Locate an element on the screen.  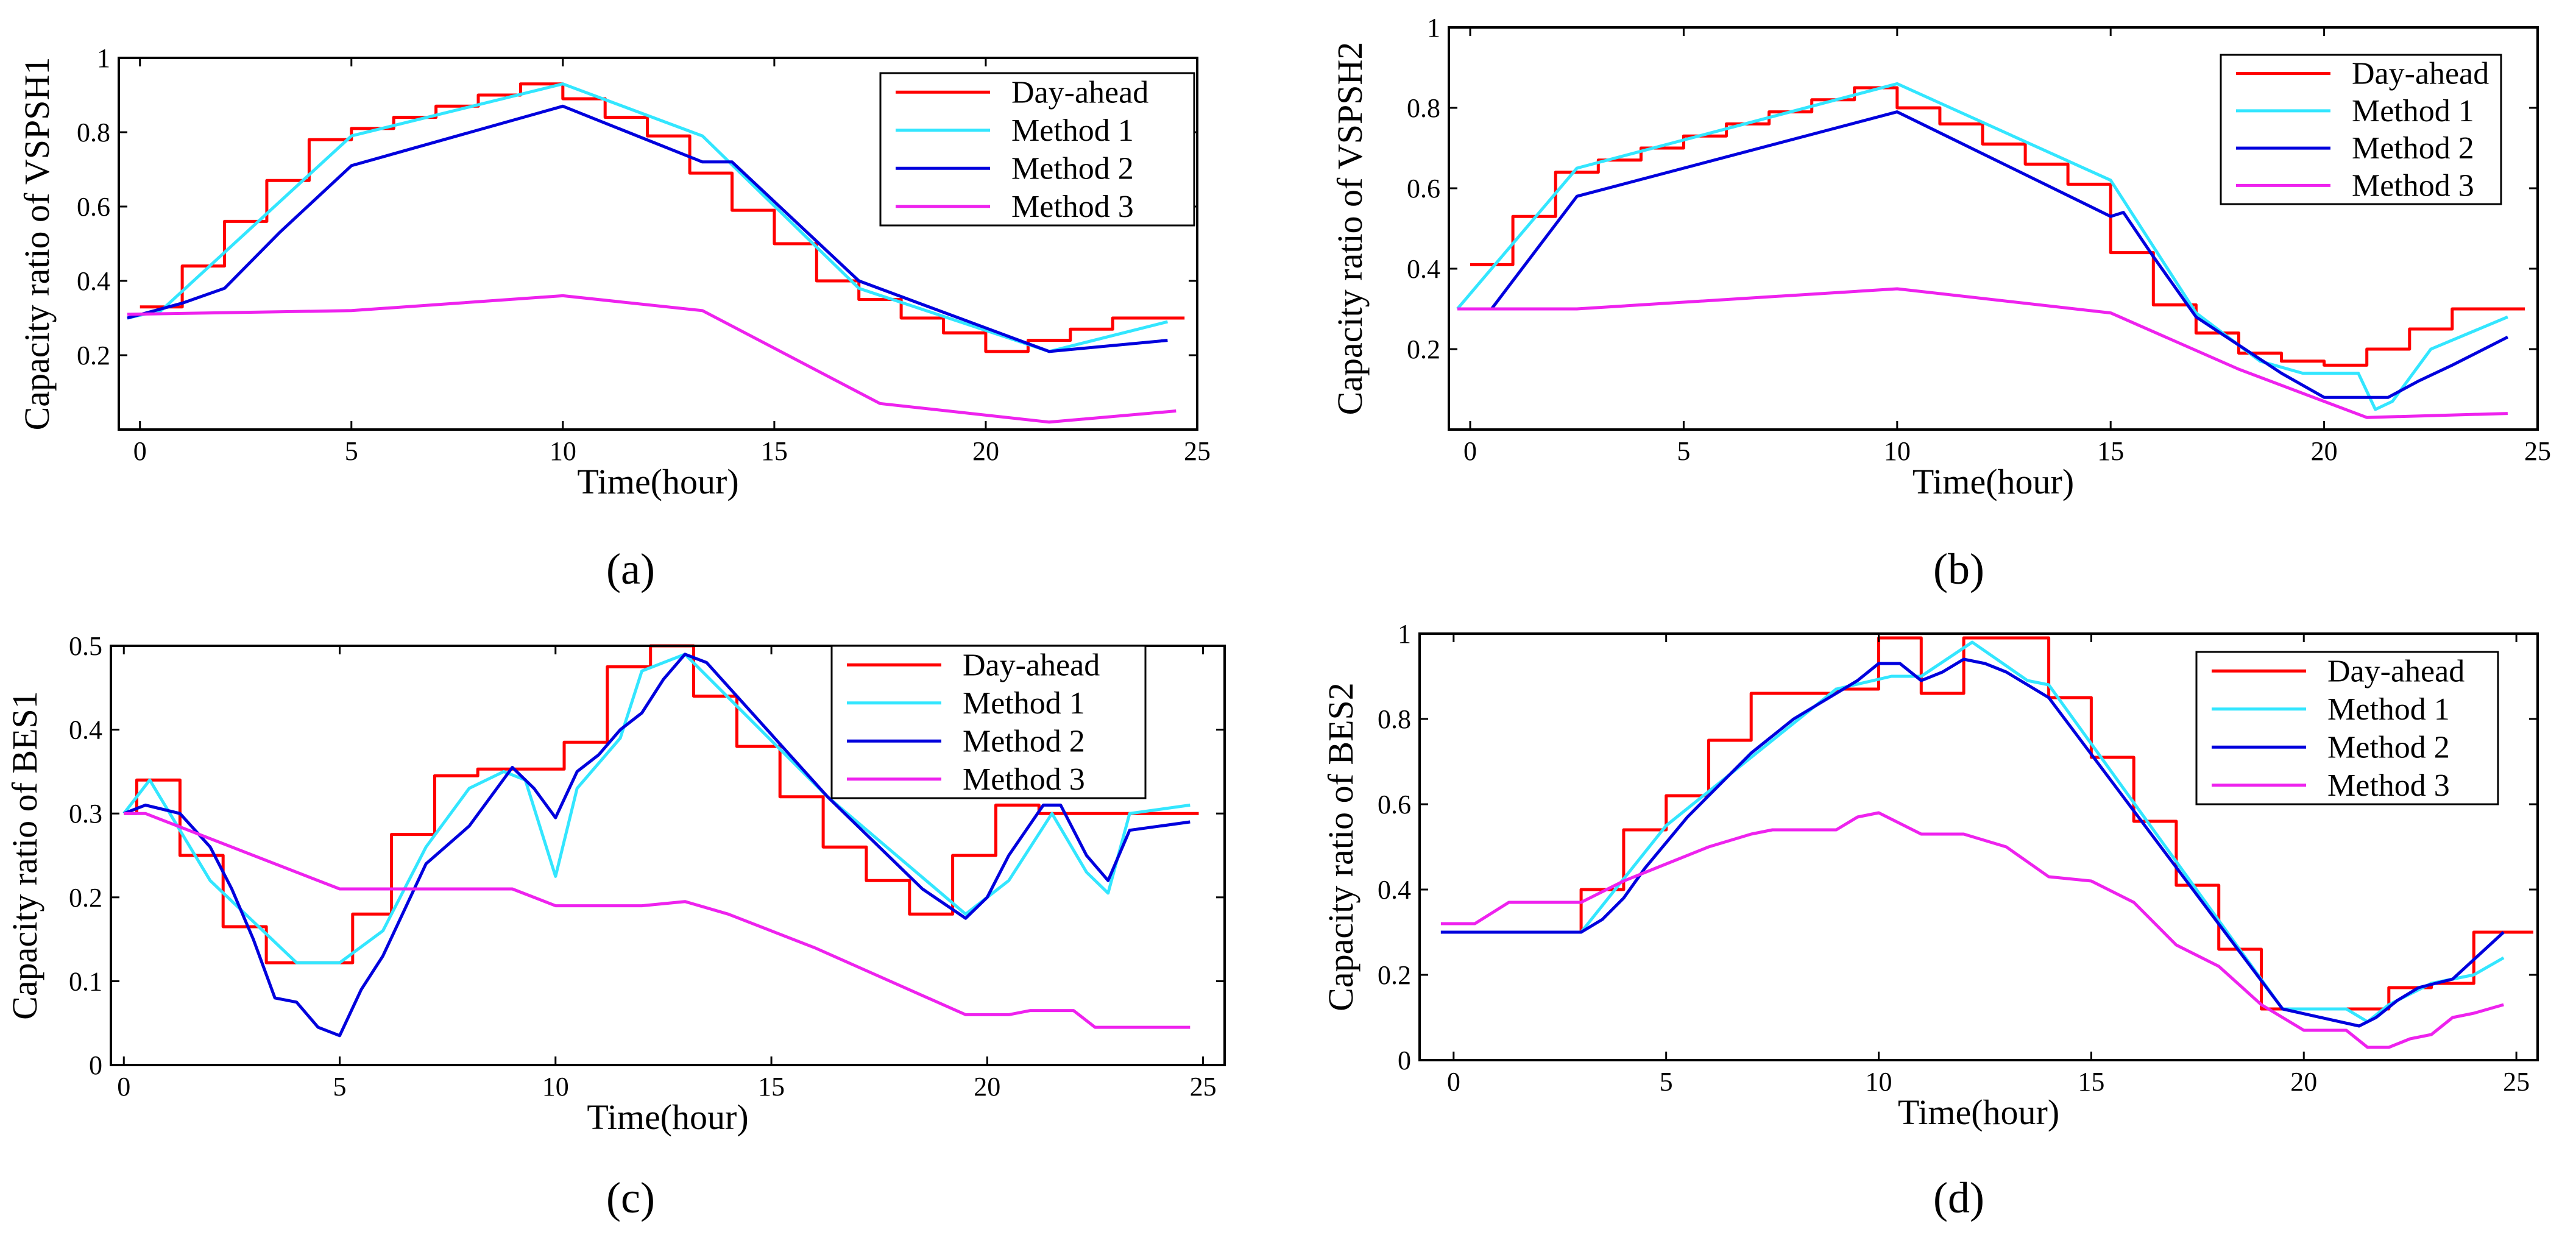
y-tick-label: 0.1 is located at coordinates (85, 981).